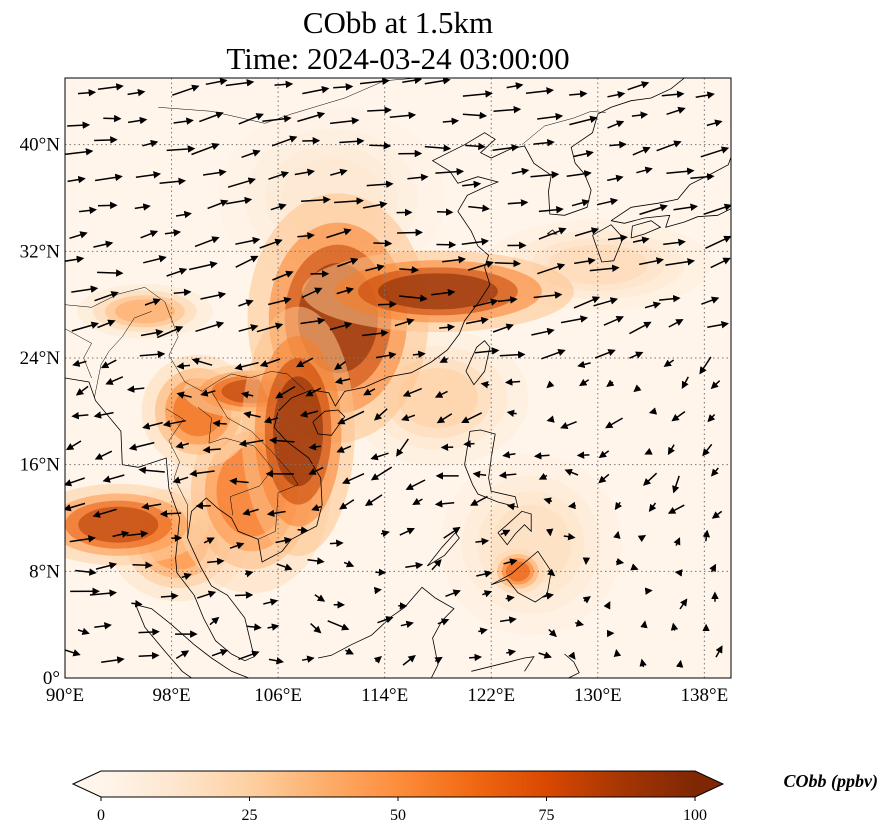 This screenshot has width=887, height=836. Describe the element at coordinates (44, 571) in the screenshot. I see `latitude-tick-label: 8°N` at that location.